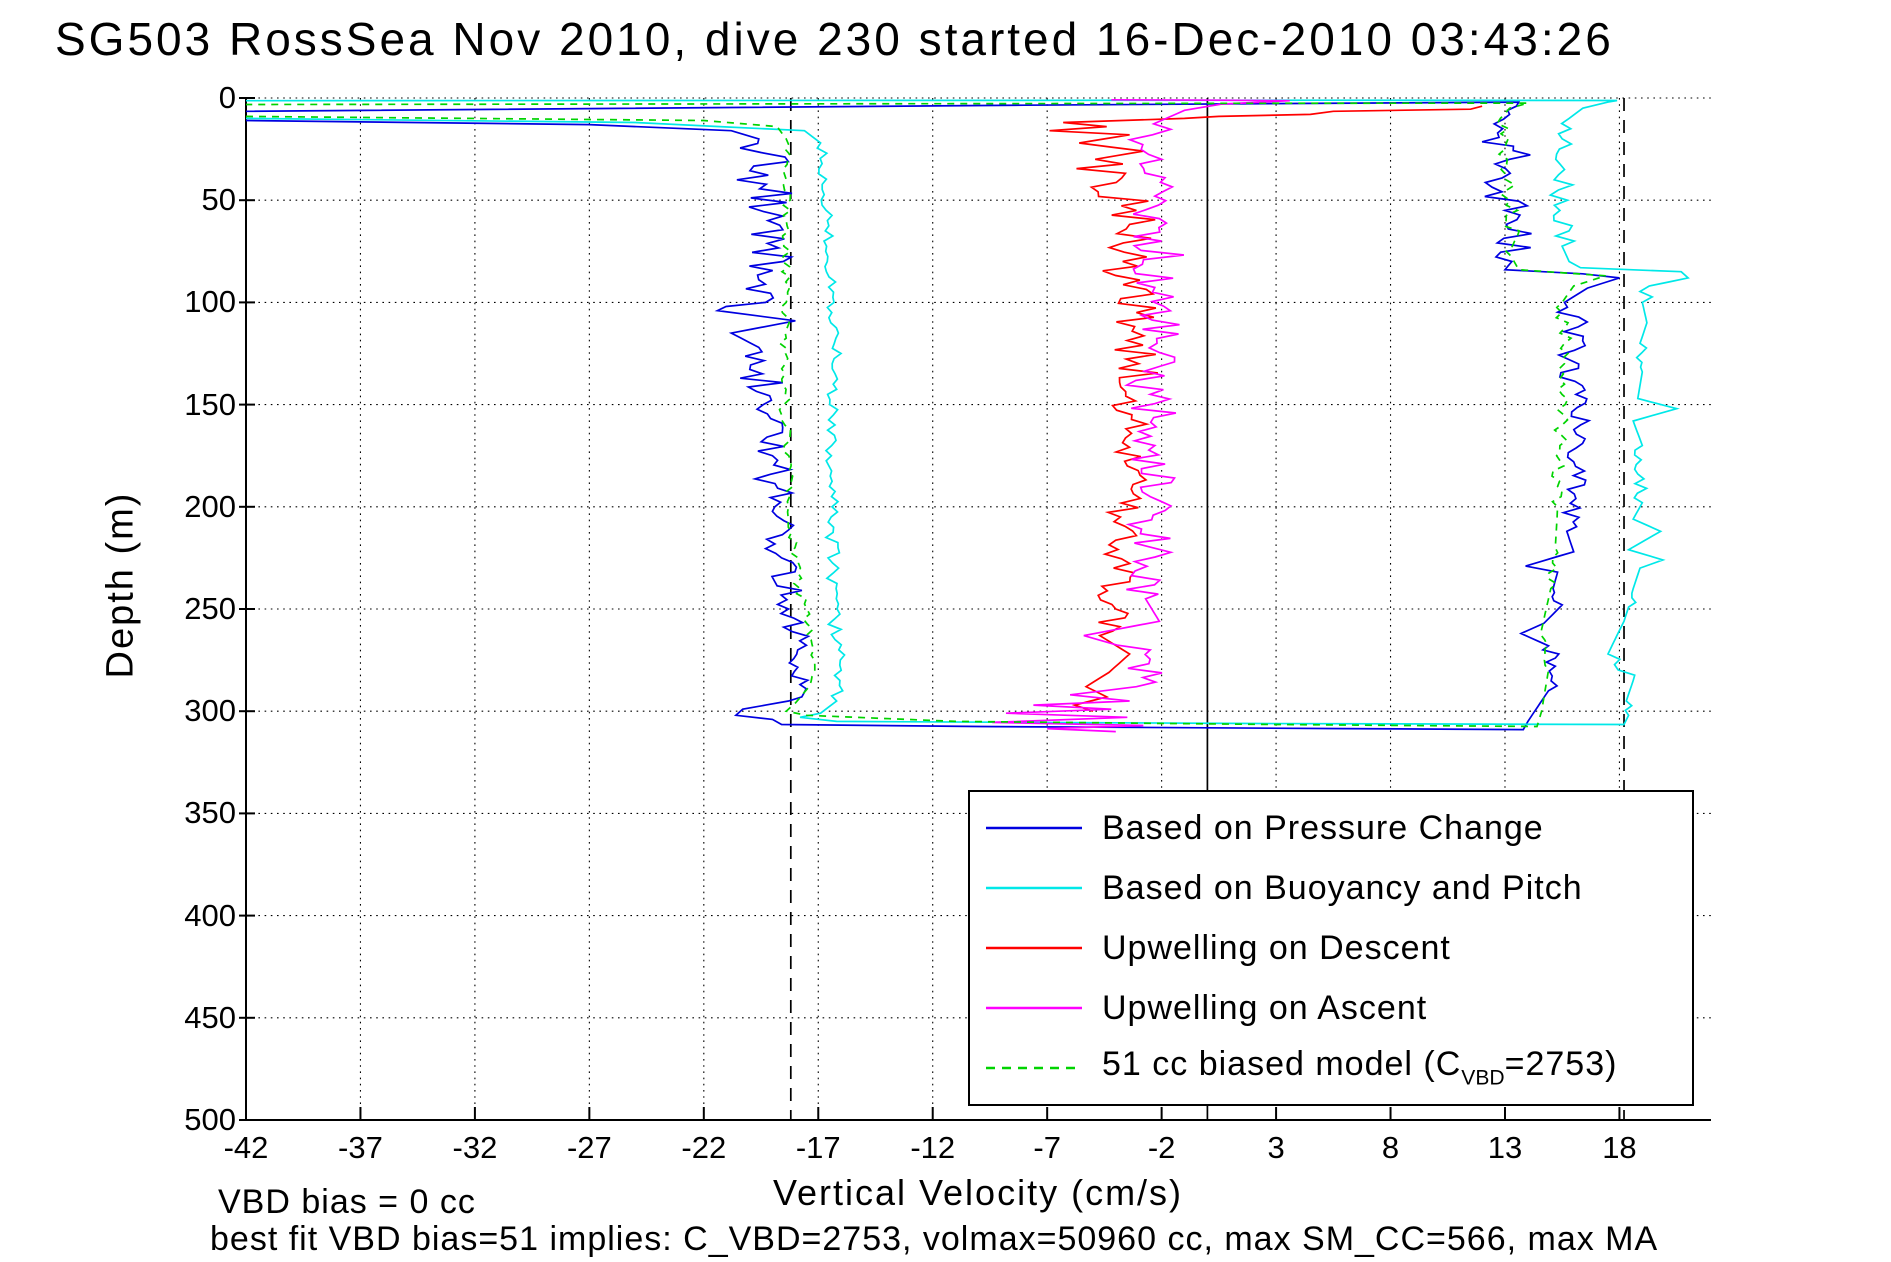 The width and height of the screenshot is (1891, 1262). I want to click on legend-item-based-on-pressure-change: Based on Pressure Change, so click(1331, 828).